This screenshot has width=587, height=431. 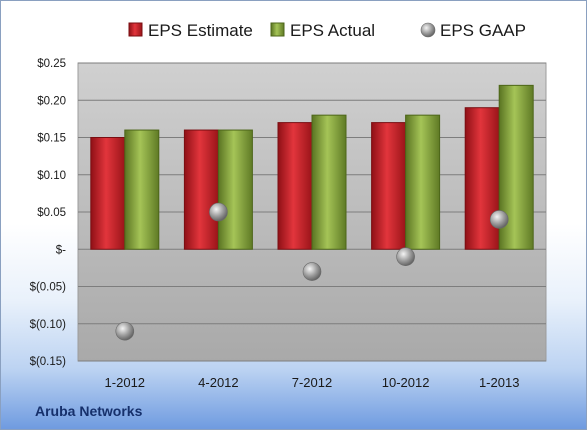 What do you see at coordinates (483, 30) in the screenshot?
I see `legend-label: EPS GAAP` at bounding box center [483, 30].